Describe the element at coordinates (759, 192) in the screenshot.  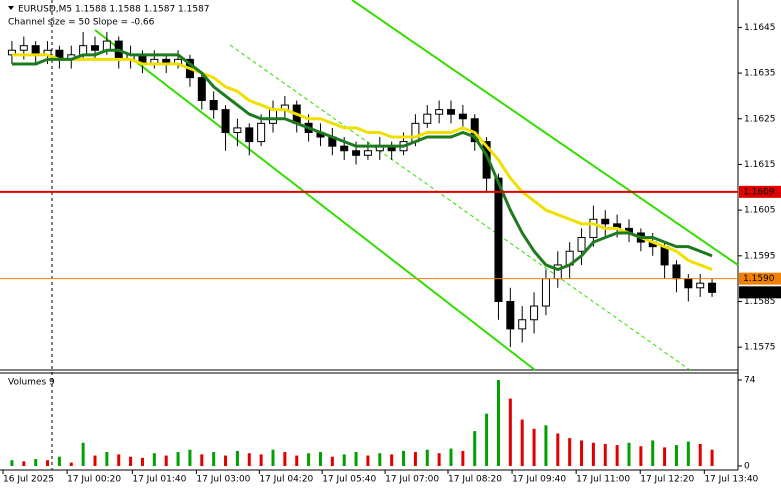
I see `level-label: 1.1609` at that location.